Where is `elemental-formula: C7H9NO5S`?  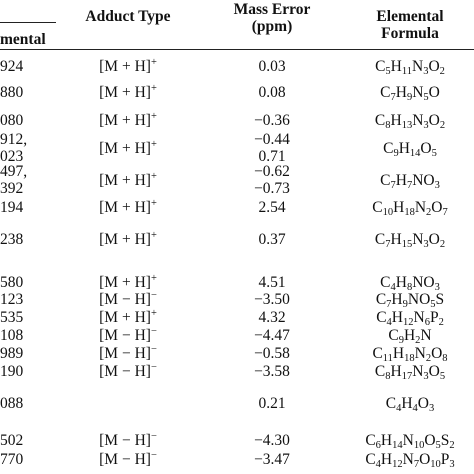 elemental-formula: C7H9NO5S is located at coordinates (409, 300).